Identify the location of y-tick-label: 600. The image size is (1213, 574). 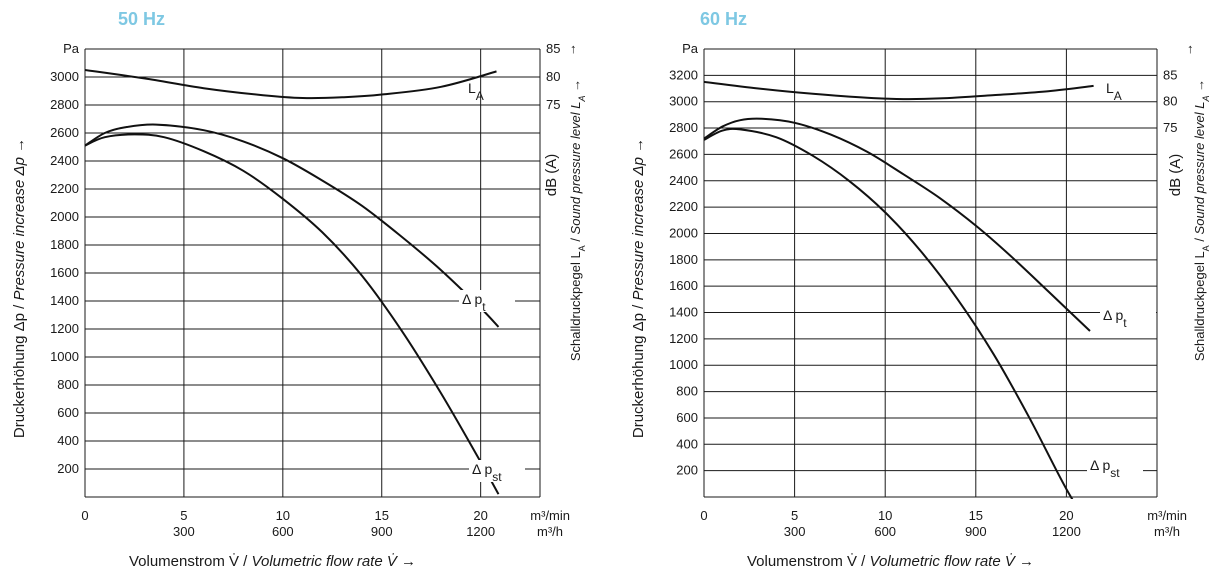
(687, 417).